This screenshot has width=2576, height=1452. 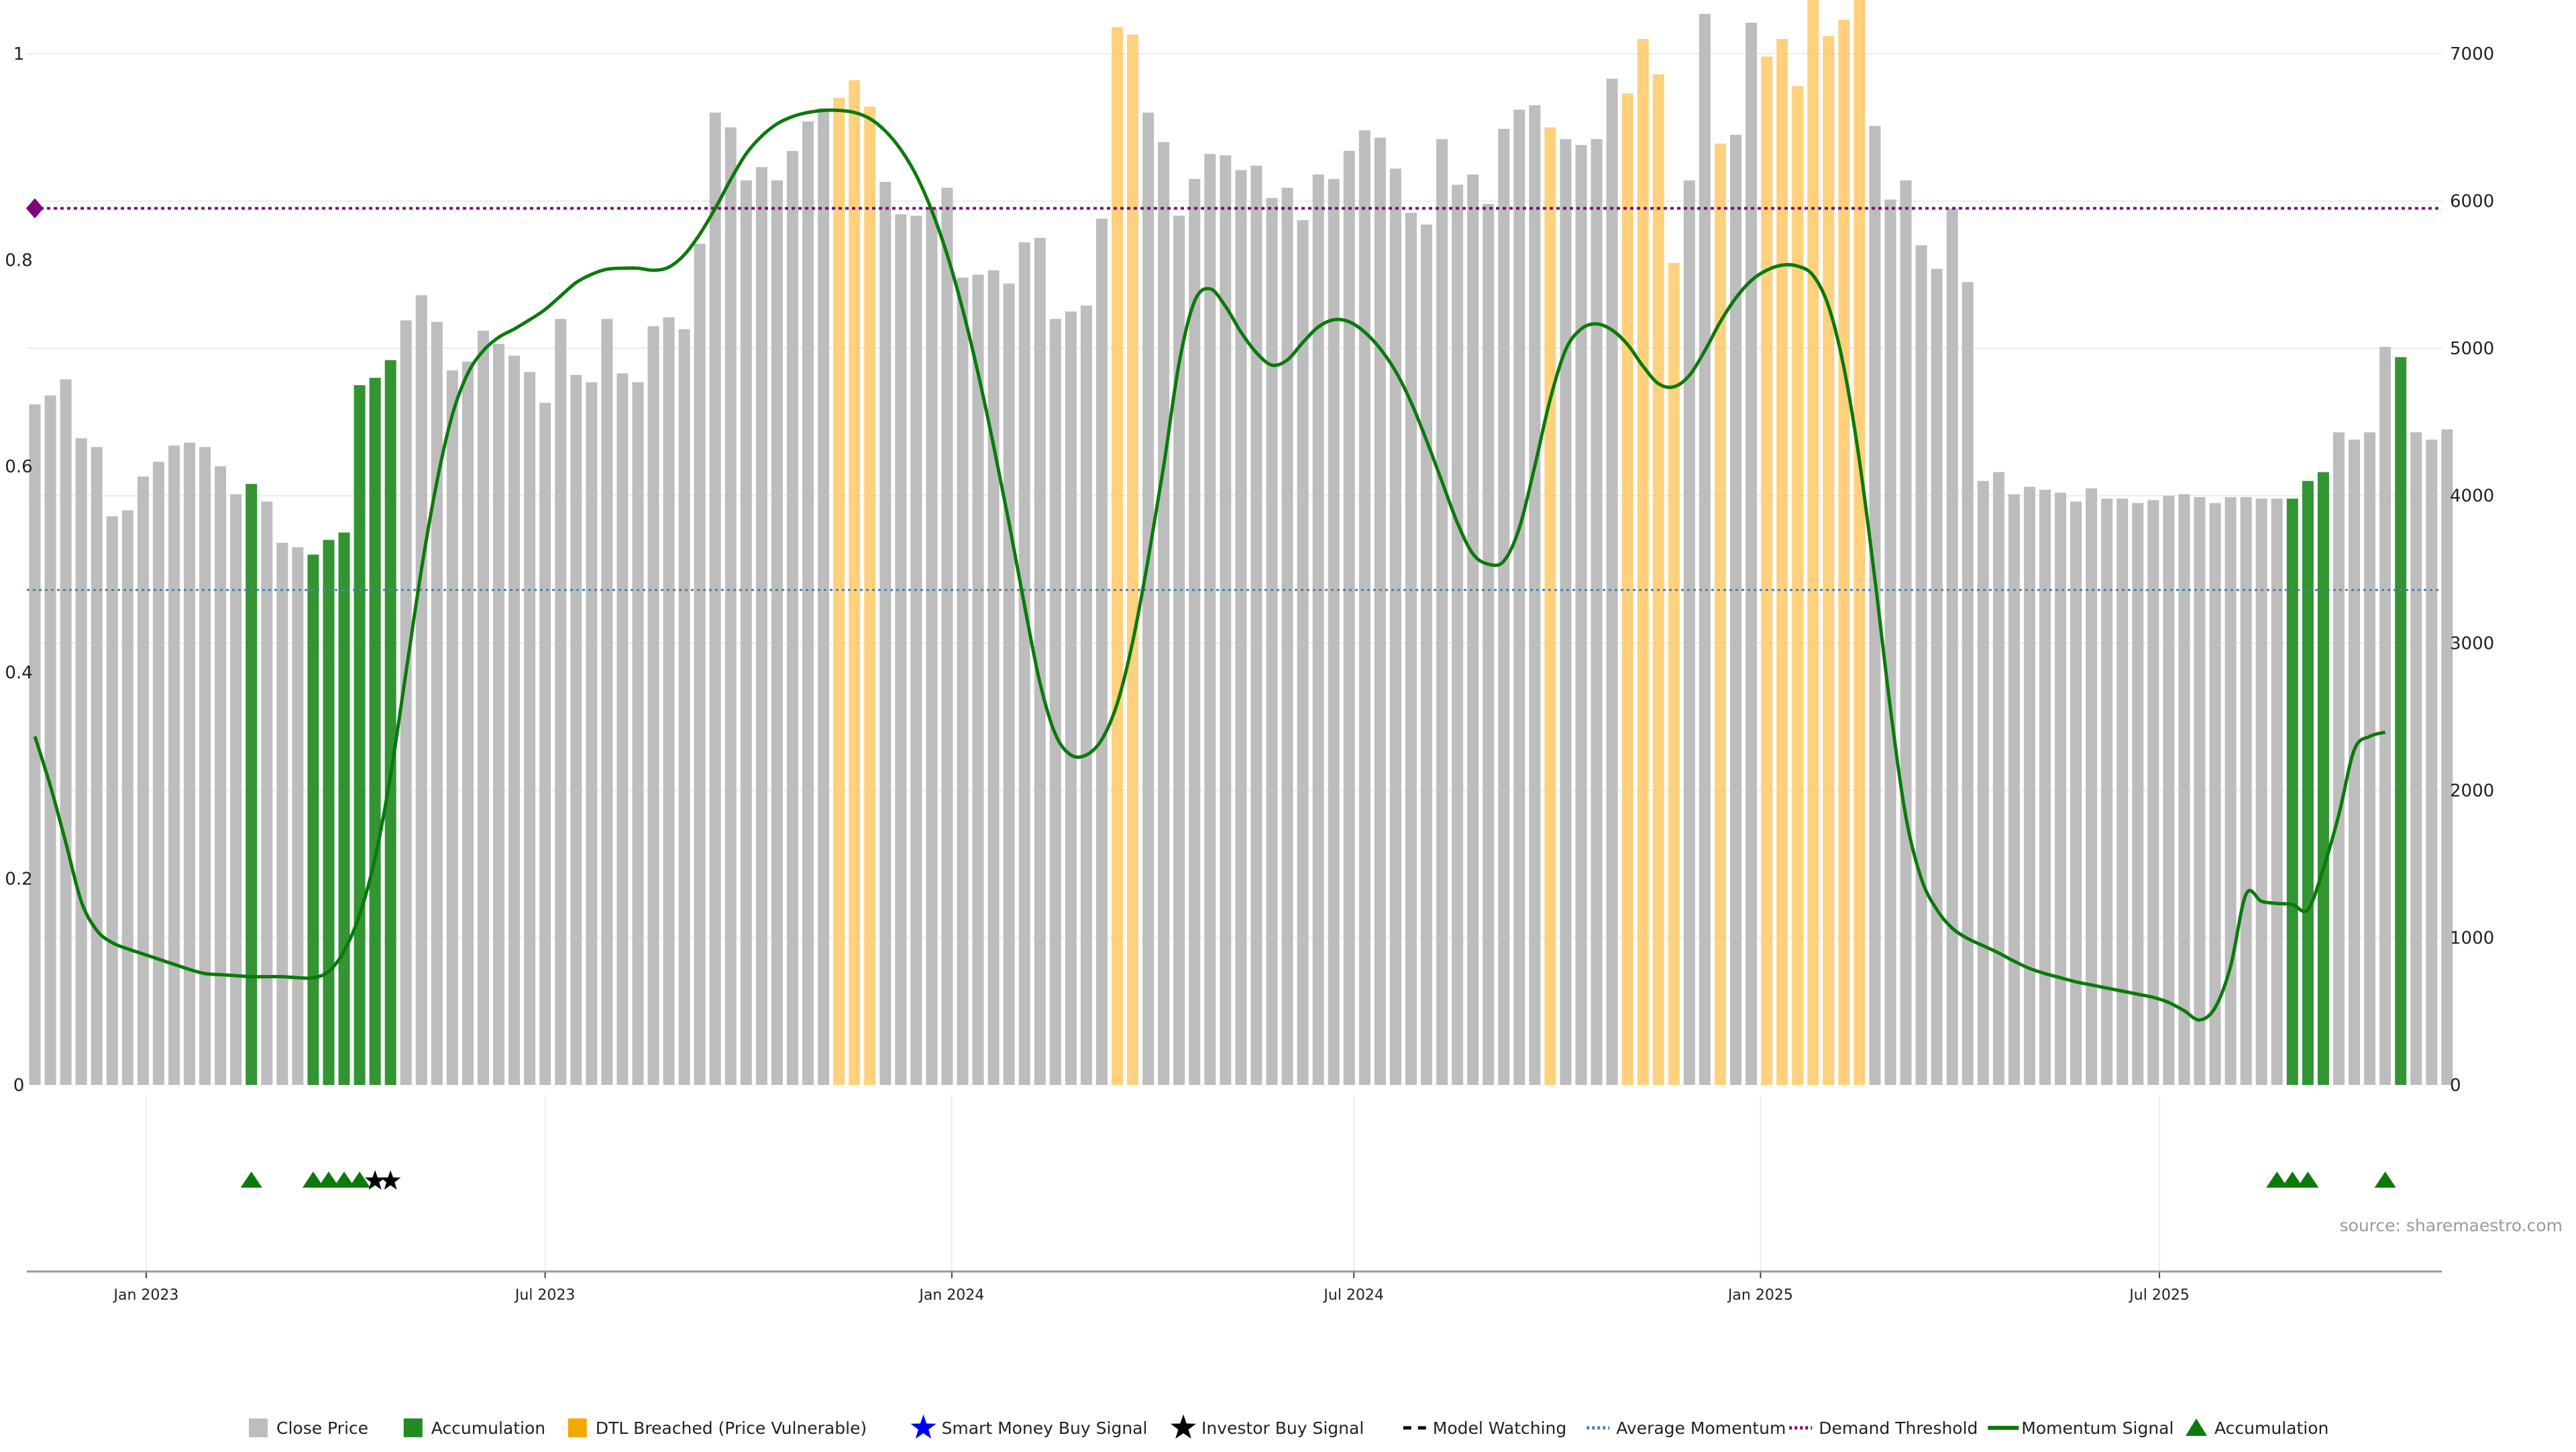 What do you see at coordinates (2472, 644) in the screenshot?
I see `right-tick-label: 3000` at bounding box center [2472, 644].